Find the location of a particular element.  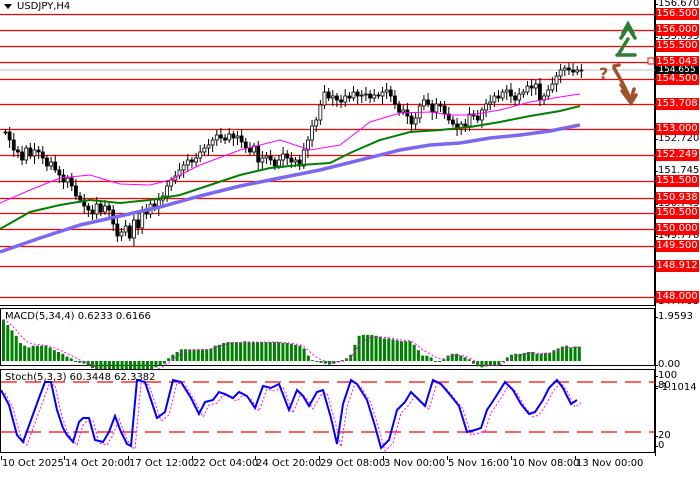

forecast-up-arrow-icon is located at coordinates (626, 38).